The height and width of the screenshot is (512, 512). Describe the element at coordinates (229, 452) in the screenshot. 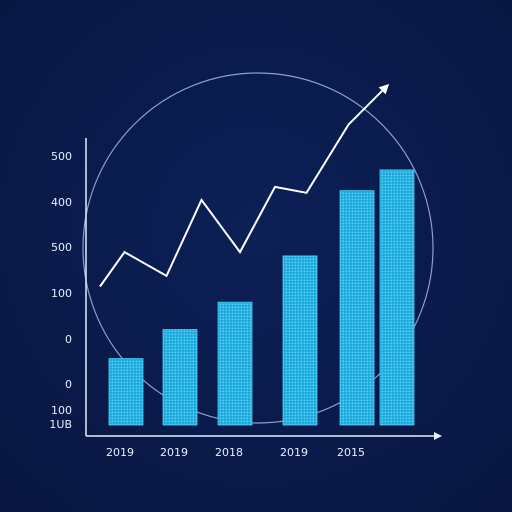

I see `x-tick-label: 2018` at that location.